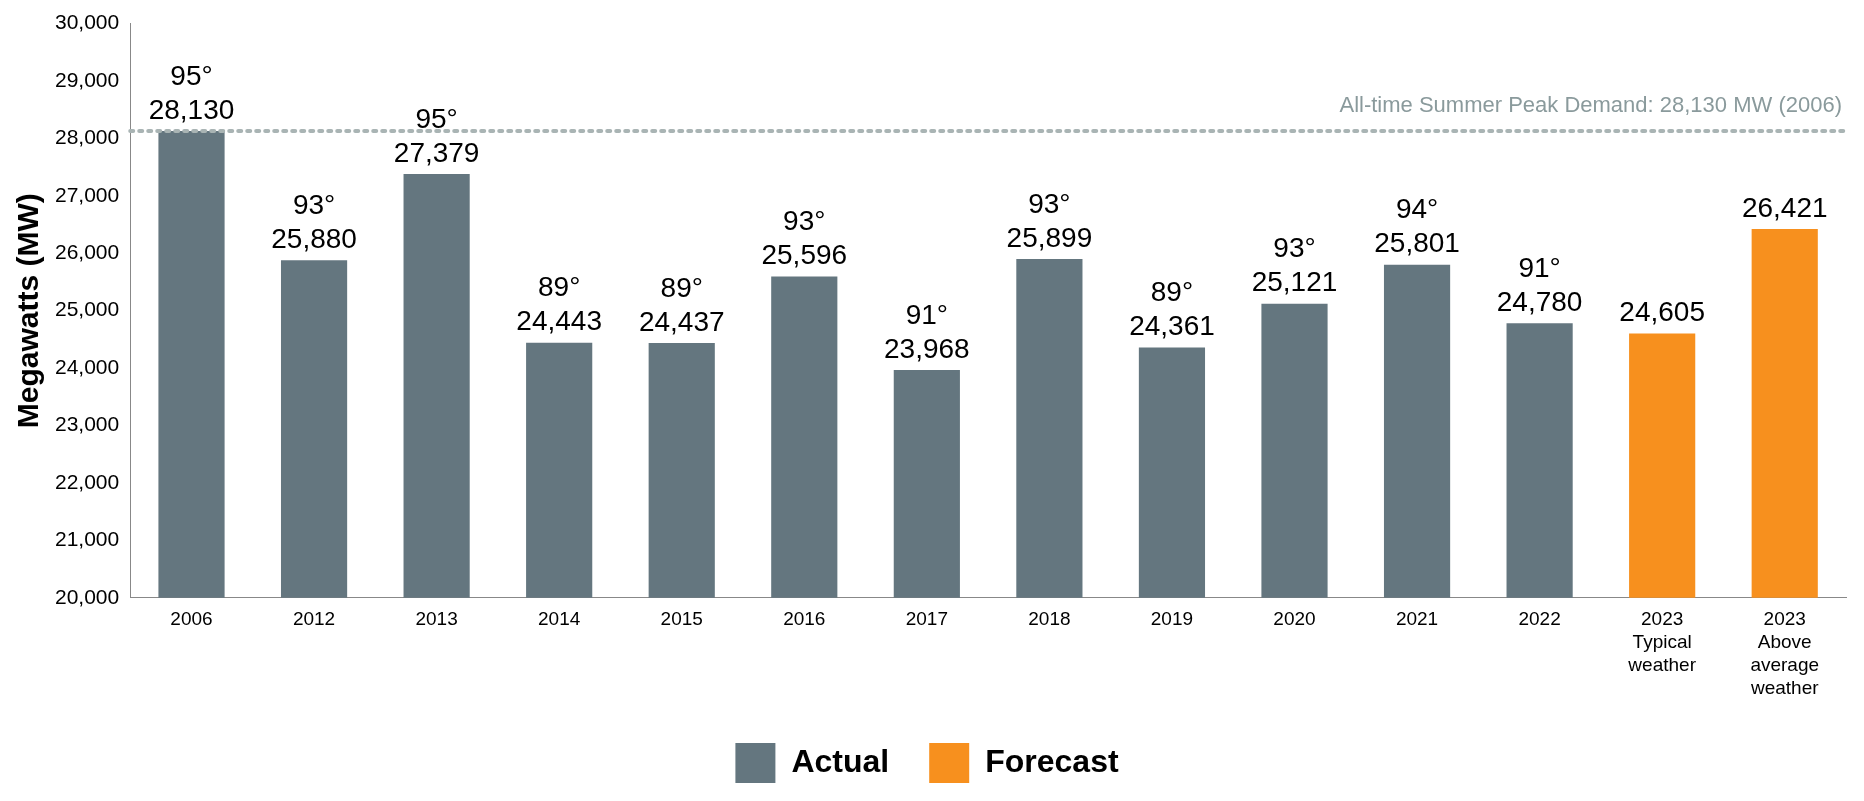 This screenshot has height=801, width=1864. What do you see at coordinates (1662, 312) in the screenshot?
I see `data-label: 24,605` at bounding box center [1662, 312].